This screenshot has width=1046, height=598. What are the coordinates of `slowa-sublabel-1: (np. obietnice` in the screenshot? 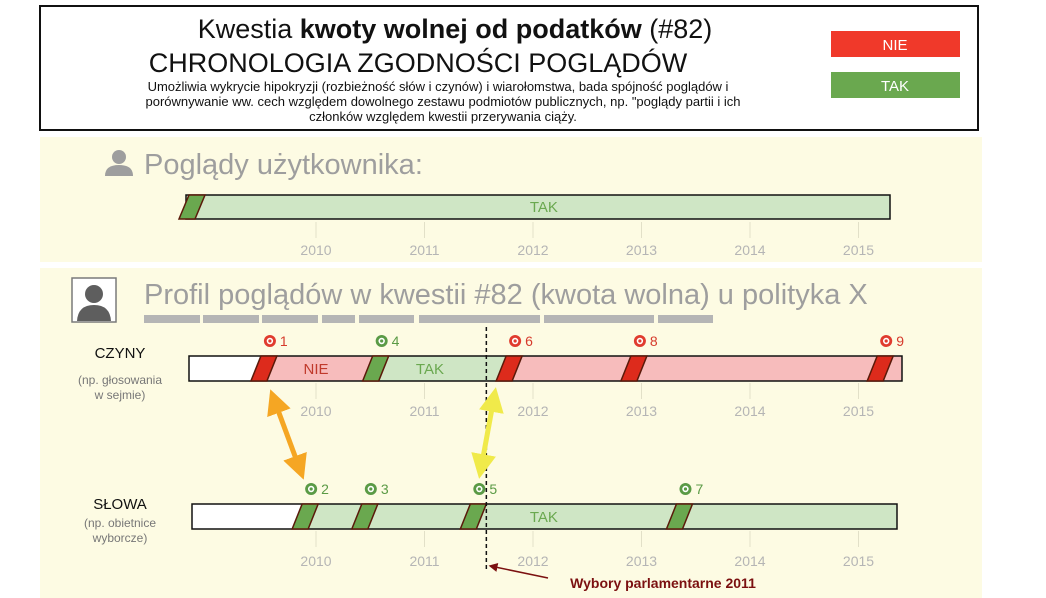 It's located at (120, 523).